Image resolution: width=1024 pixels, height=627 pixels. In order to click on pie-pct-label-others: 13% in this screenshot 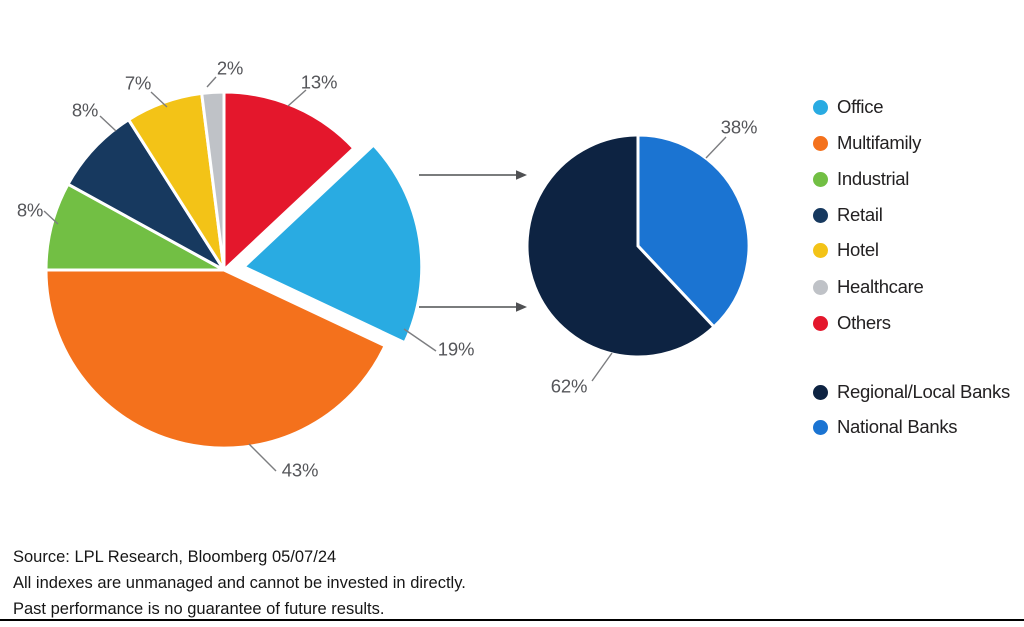, I will do `click(319, 82)`.